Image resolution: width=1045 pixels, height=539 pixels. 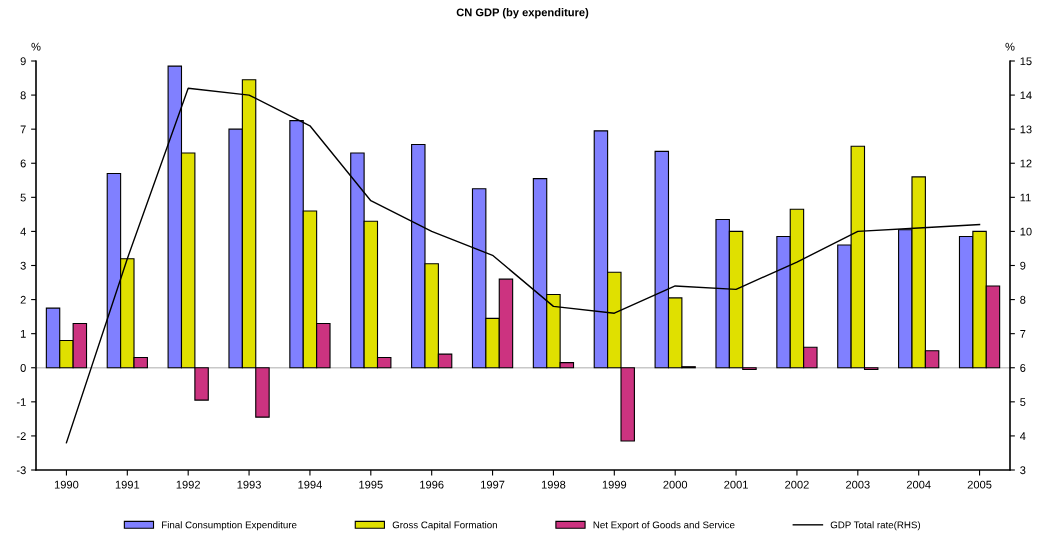 I want to click on x-tick-label: 2005, so click(x=979, y=484).